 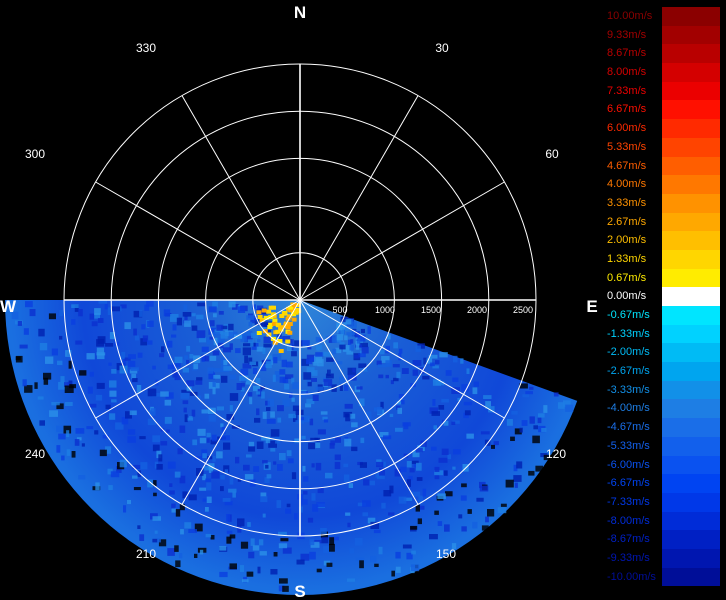 What do you see at coordinates (431, 310) in the screenshot?
I see `range-label-1500: 1500` at bounding box center [431, 310].